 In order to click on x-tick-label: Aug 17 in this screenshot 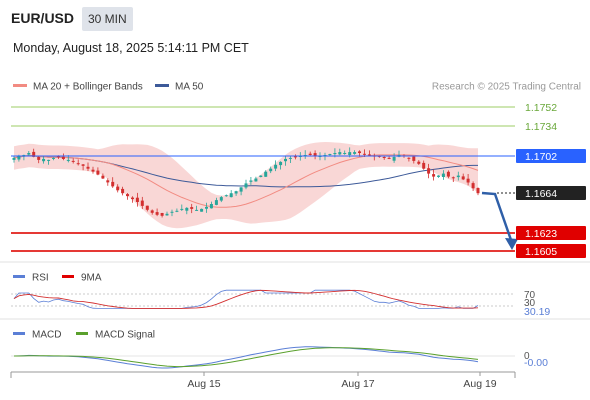, I will do `click(357, 384)`.